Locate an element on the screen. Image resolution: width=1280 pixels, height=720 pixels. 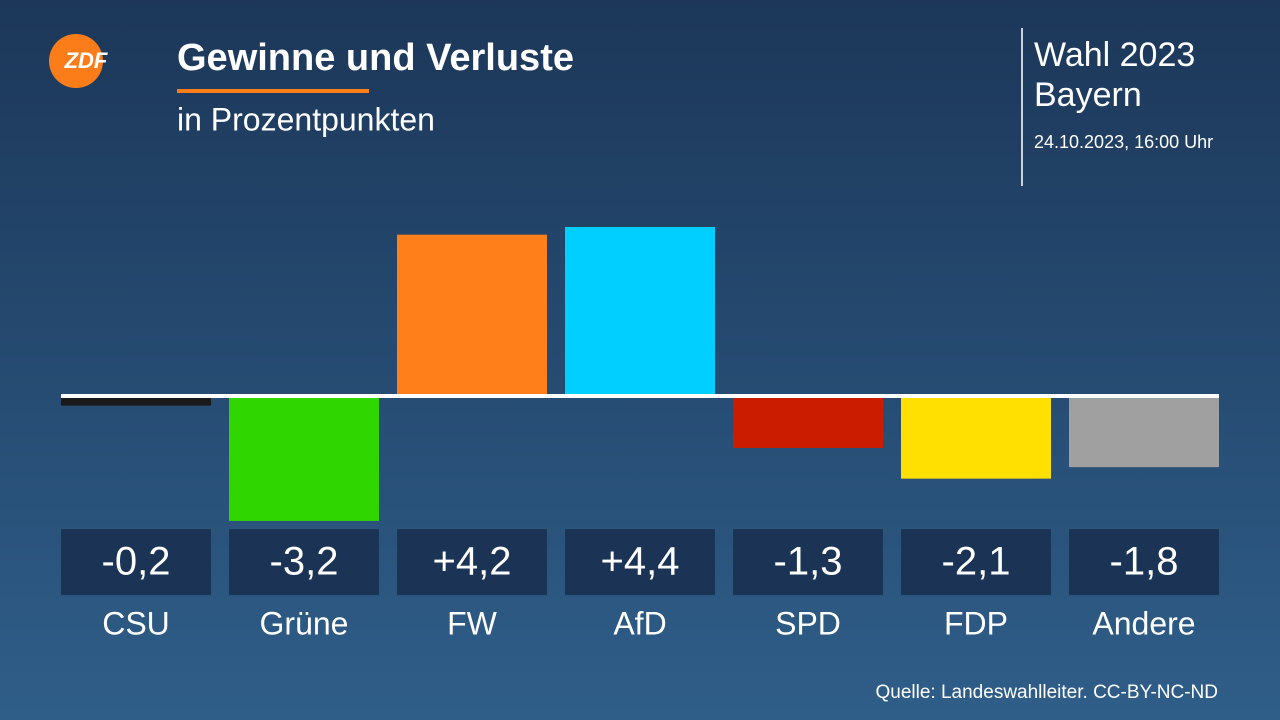
value-label: +4,2 is located at coordinates (472, 562).